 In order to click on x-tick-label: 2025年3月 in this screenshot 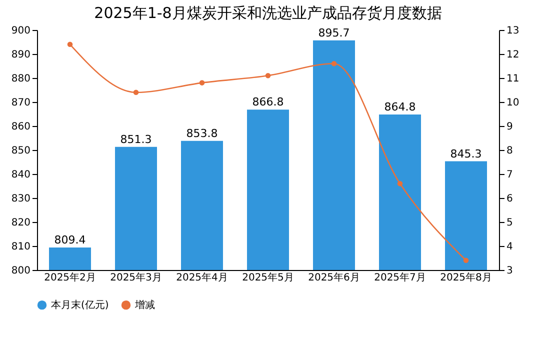, I will do `click(136, 278)`.